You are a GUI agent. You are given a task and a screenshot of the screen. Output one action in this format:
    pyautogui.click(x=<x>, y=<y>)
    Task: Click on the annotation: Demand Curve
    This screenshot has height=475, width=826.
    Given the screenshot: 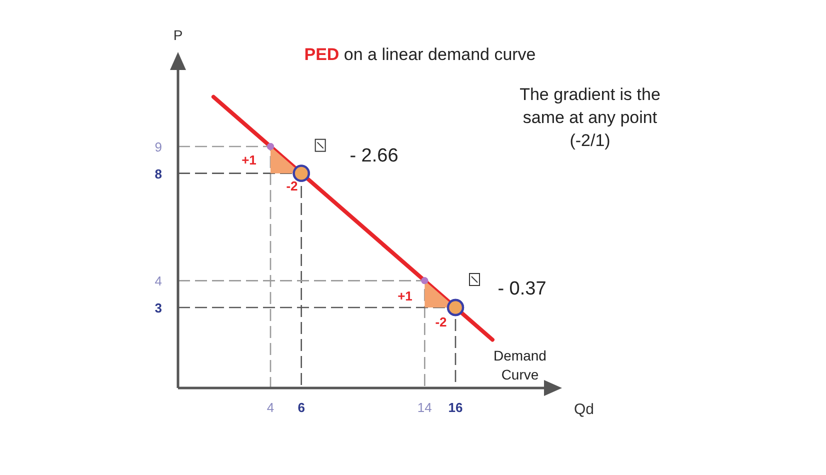 What is the action you would take?
    pyautogui.click(x=520, y=364)
    